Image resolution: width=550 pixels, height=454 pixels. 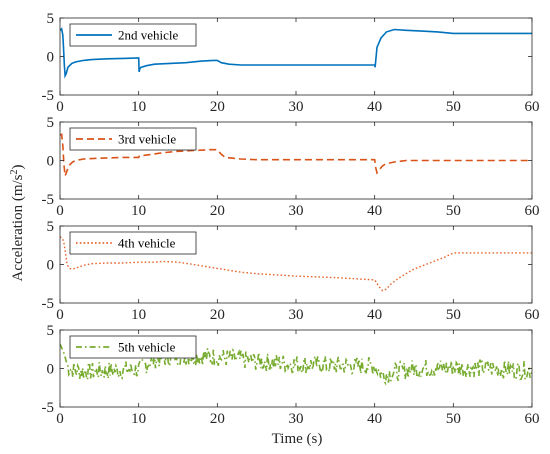 I want to click on legend-label: 5th vehicle, so click(x=147, y=347).